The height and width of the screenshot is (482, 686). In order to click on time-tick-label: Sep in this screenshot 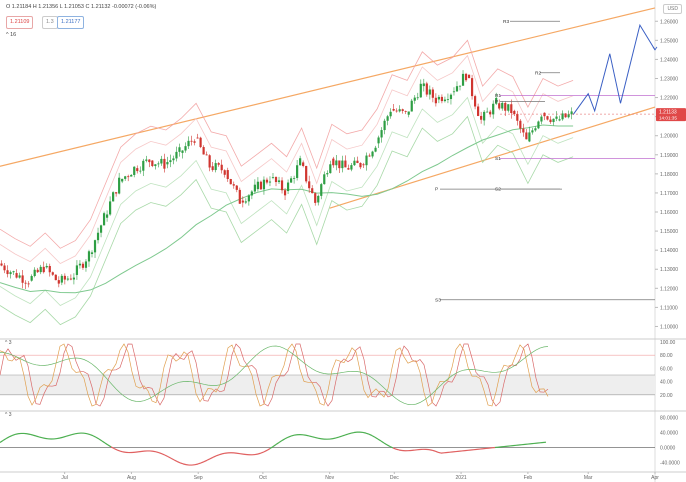, I will do `click(198, 478)`.